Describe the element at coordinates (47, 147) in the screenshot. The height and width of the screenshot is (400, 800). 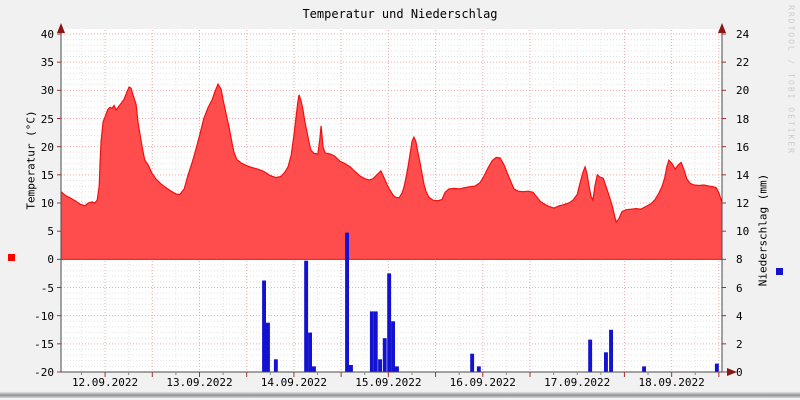
I see `left-tick-label: 20` at that location.